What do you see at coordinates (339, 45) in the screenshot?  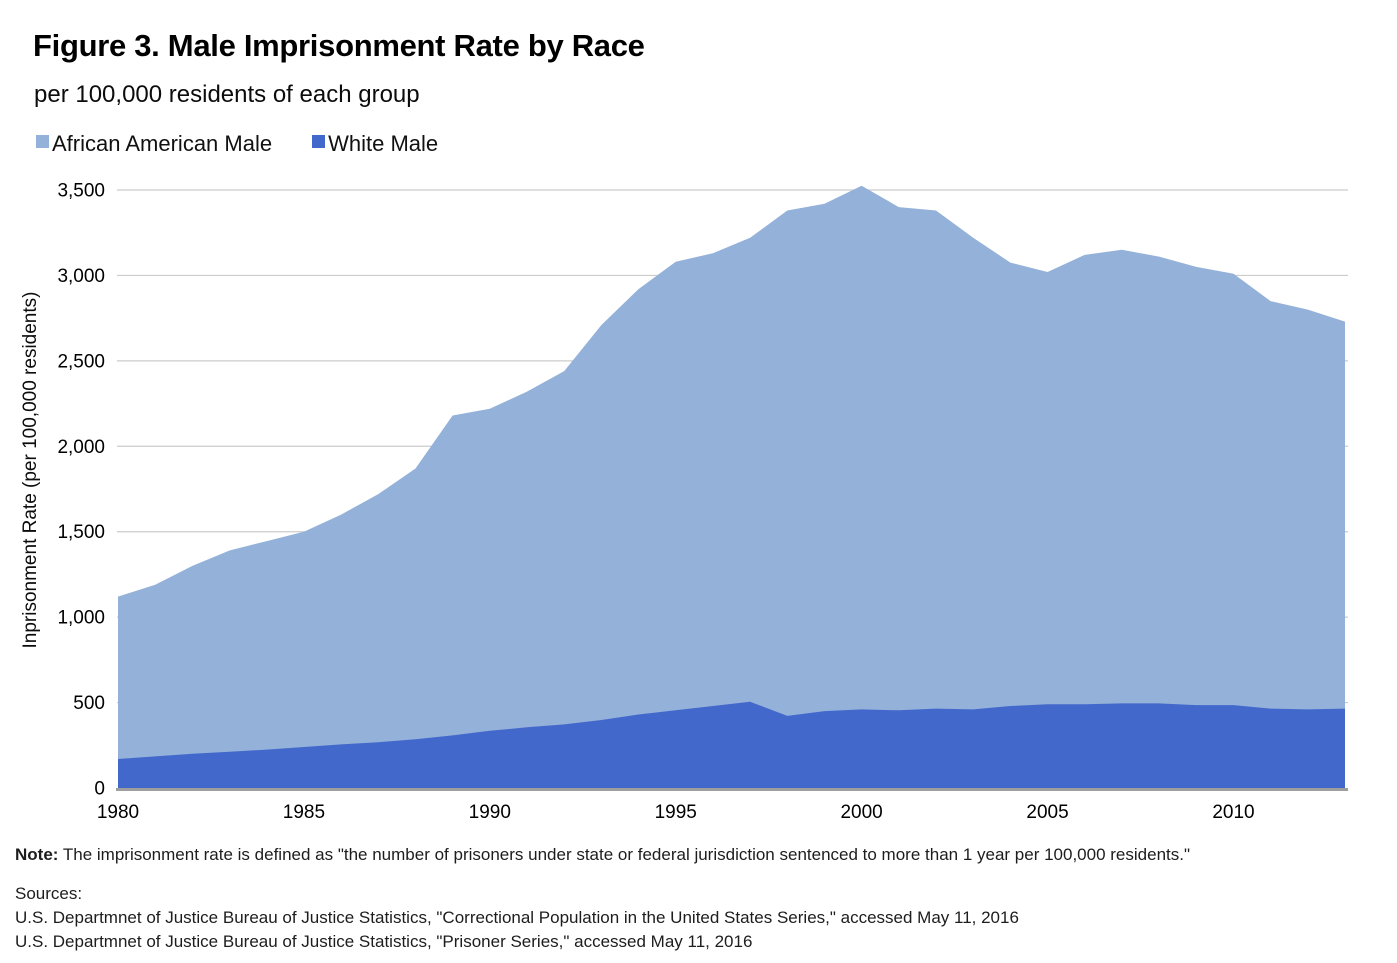 I see `figure-title: Figure 3. Male Imprisonment Rate by Race` at bounding box center [339, 45].